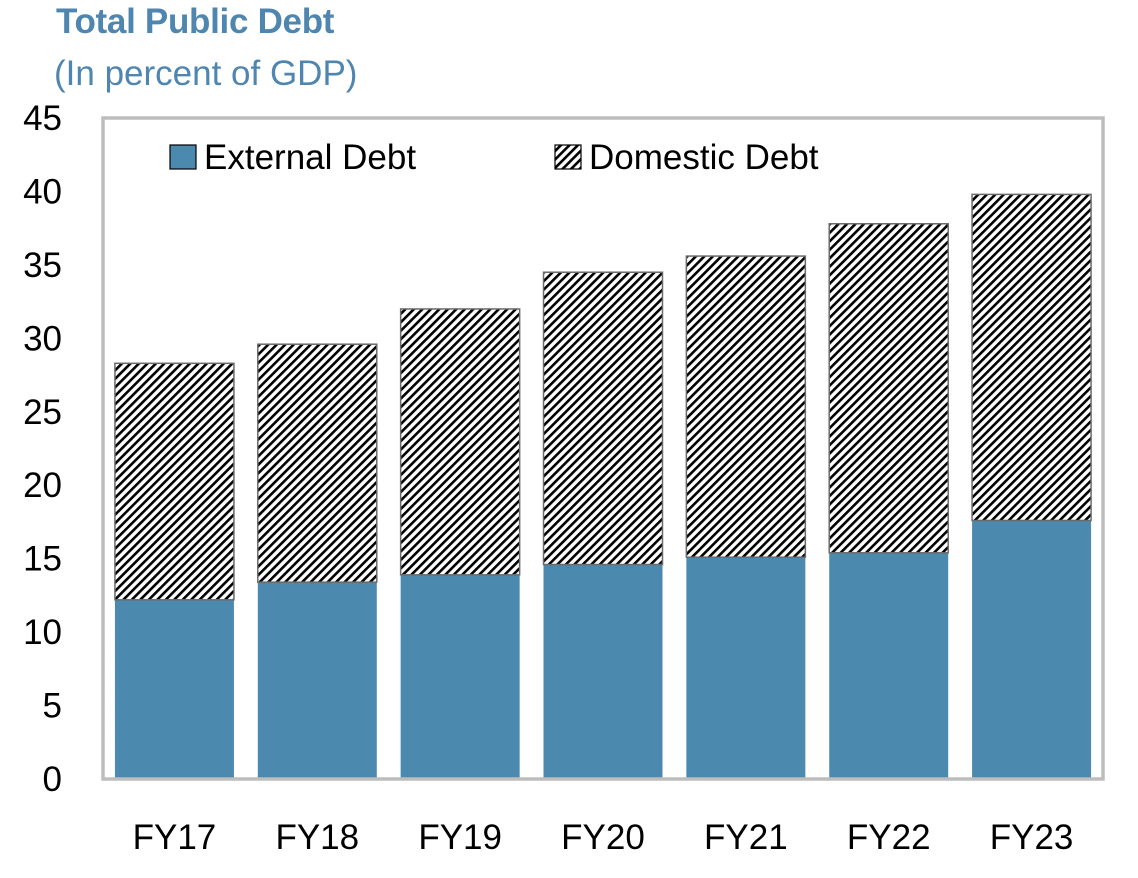  Describe the element at coordinates (317, 837) in the screenshot. I see `x-tick-label: FY18` at that location.